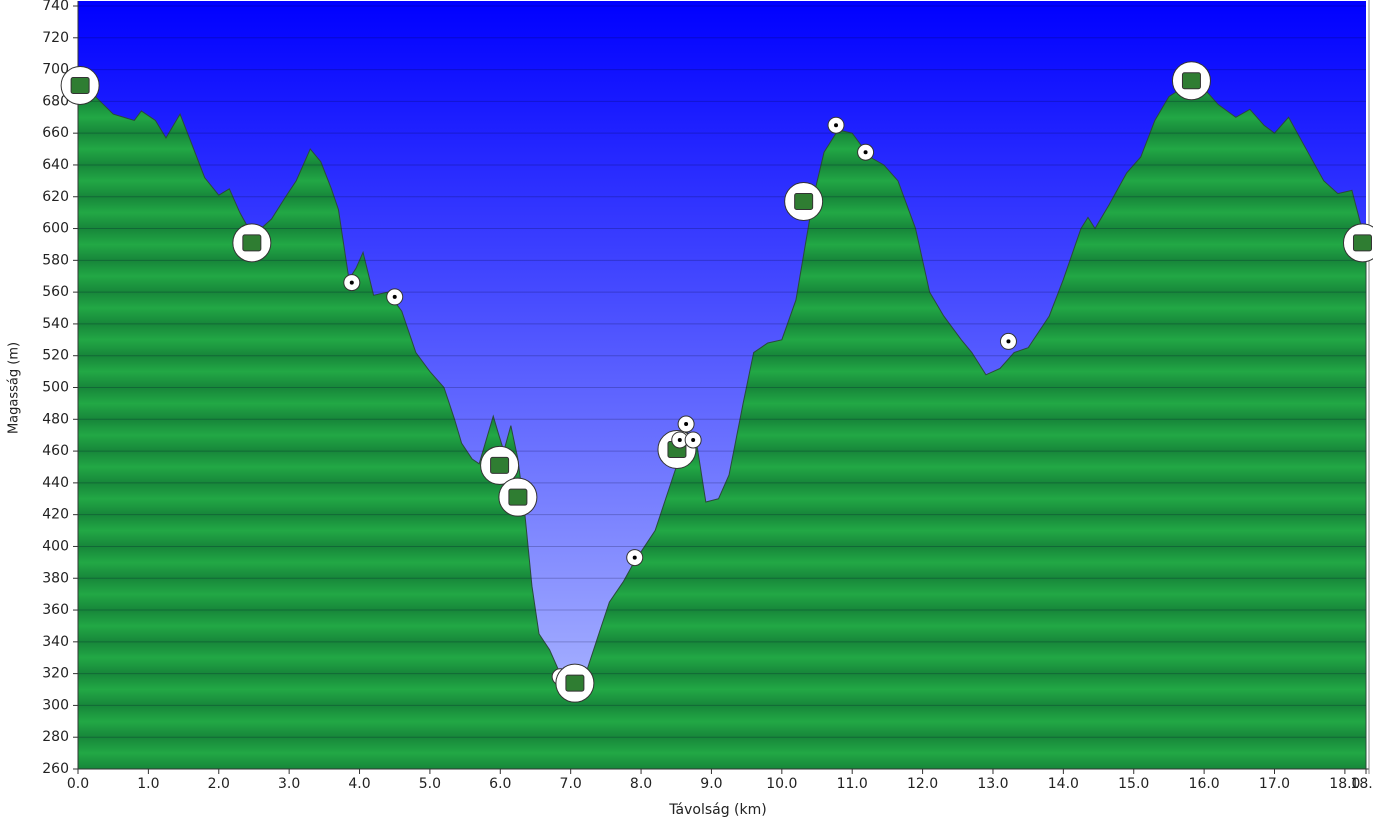 The height and width of the screenshot is (819, 1373). Describe the element at coordinates (717, 810) in the screenshot. I see `x-axis-label: Távolság (km)` at that location.